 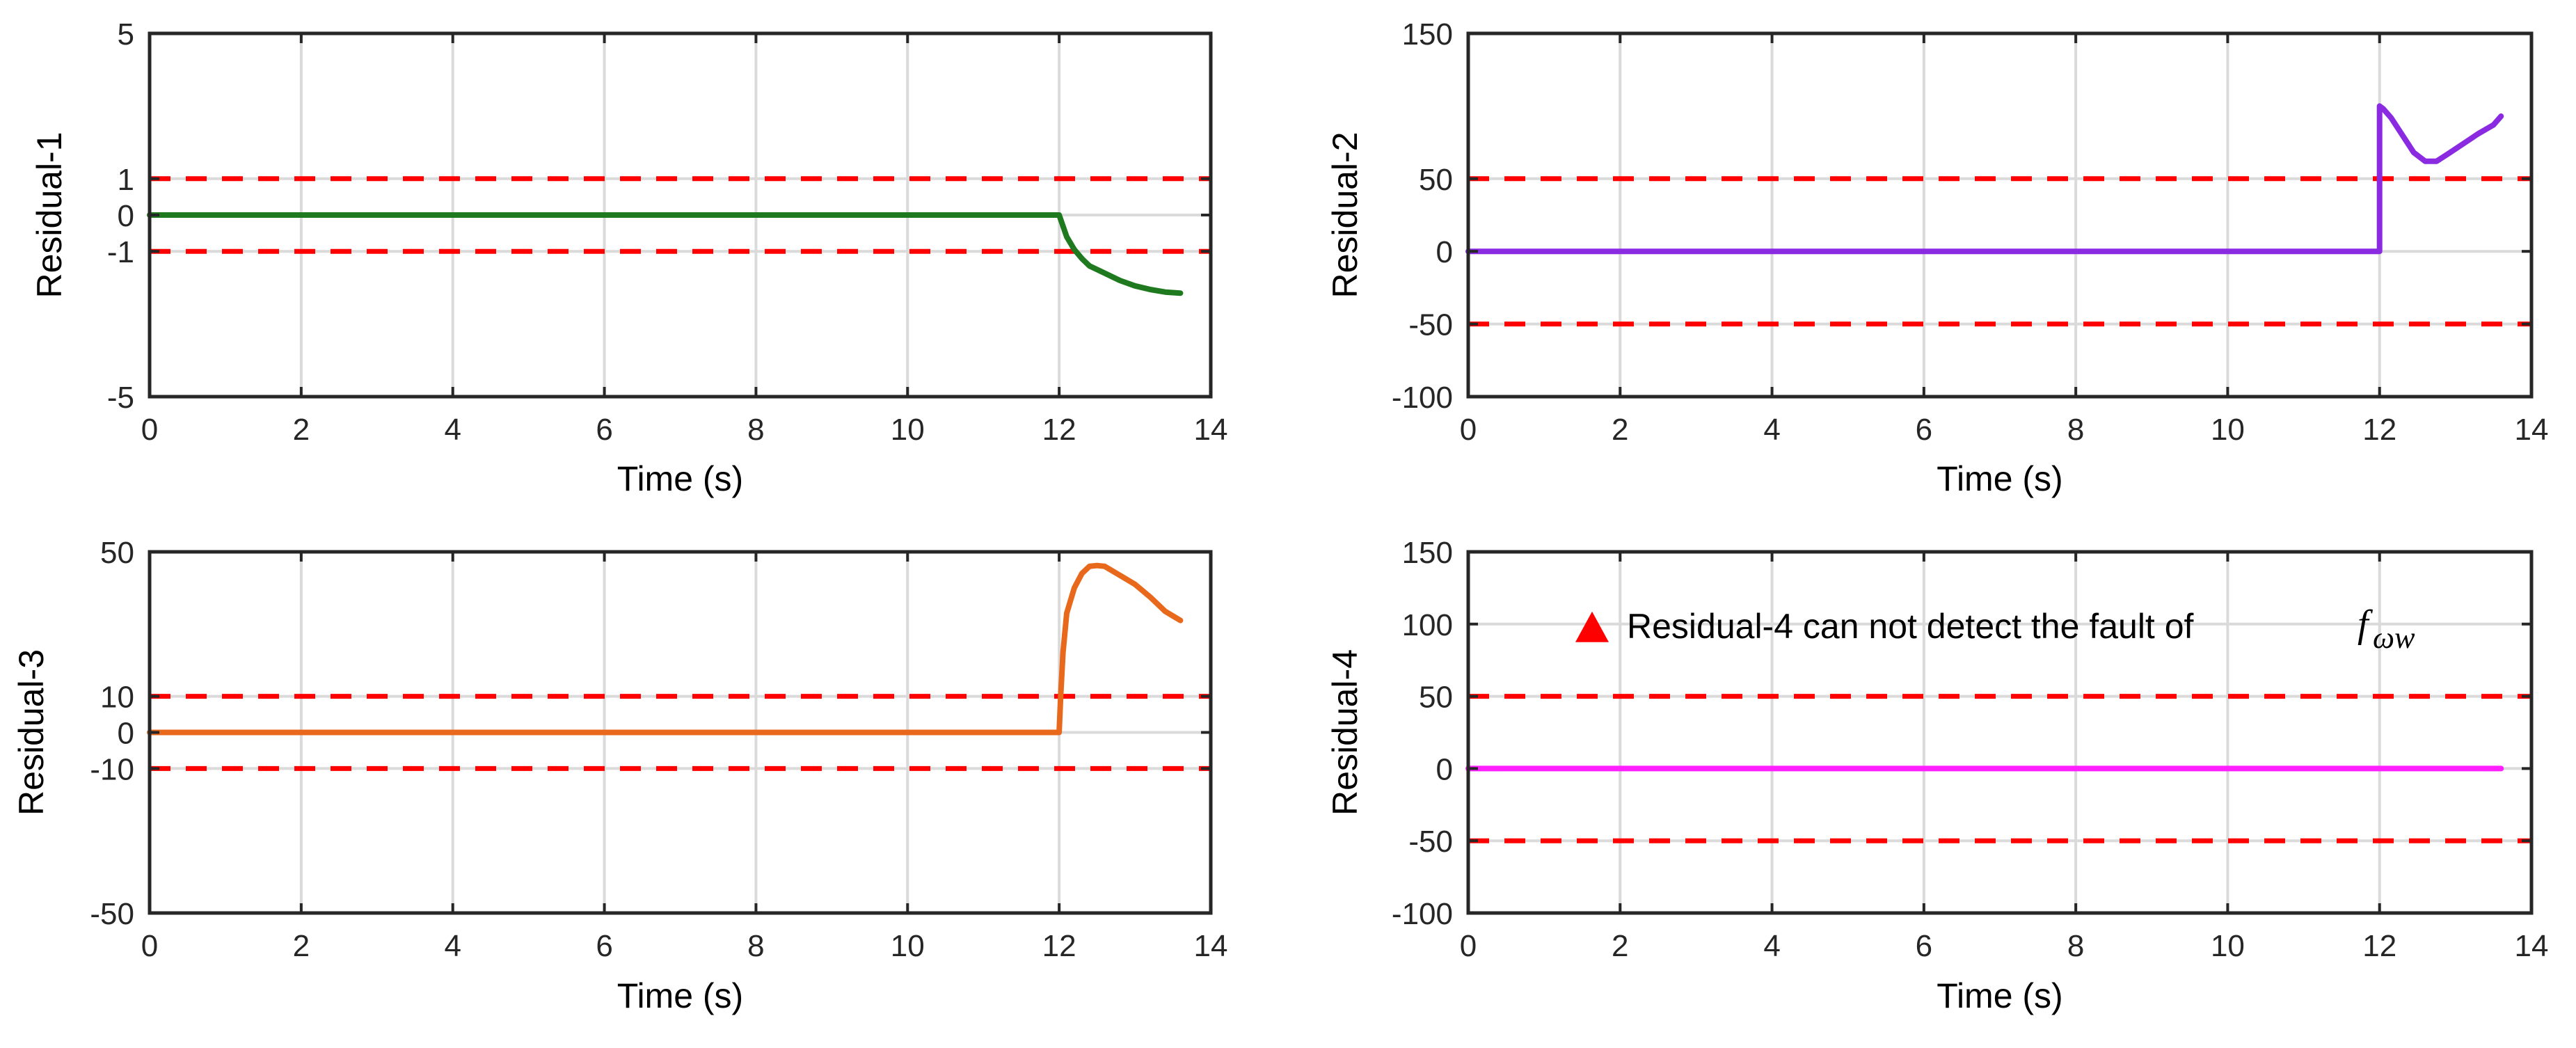 What do you see at coordinates (1427, 625) in the screenshot?
I see `y-tick-label: 100` at bounding box center [1427, 625].